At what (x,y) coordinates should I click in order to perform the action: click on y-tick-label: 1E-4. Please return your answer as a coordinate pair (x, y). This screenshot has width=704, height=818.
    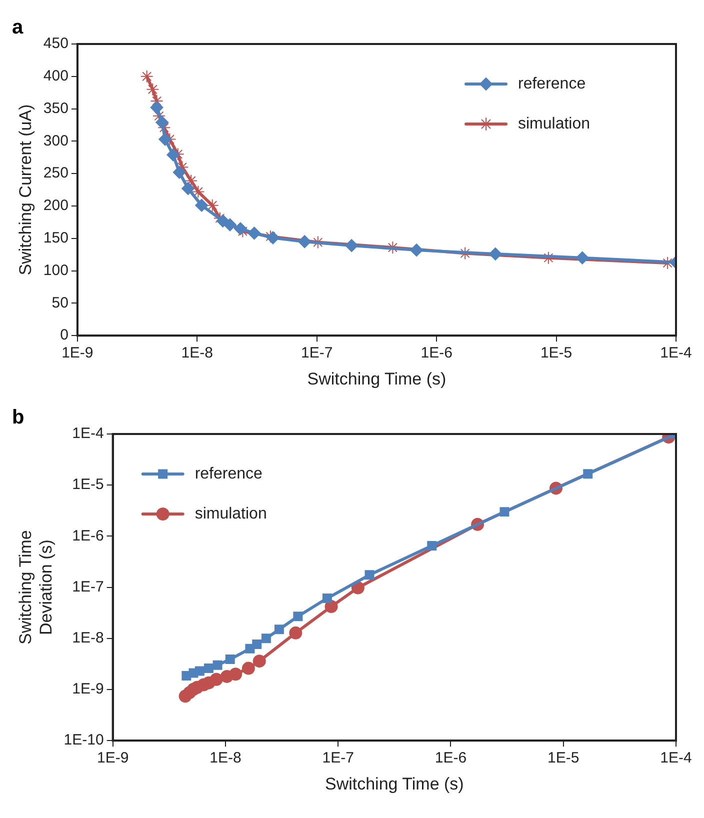
    Looking at the image, I should click on (88, 433).